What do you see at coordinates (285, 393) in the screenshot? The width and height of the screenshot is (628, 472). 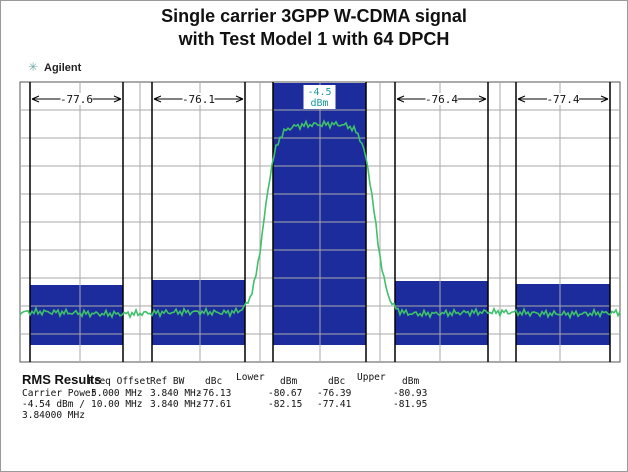 I see `result-cell: -80.67` at bounding box center [285, 393].